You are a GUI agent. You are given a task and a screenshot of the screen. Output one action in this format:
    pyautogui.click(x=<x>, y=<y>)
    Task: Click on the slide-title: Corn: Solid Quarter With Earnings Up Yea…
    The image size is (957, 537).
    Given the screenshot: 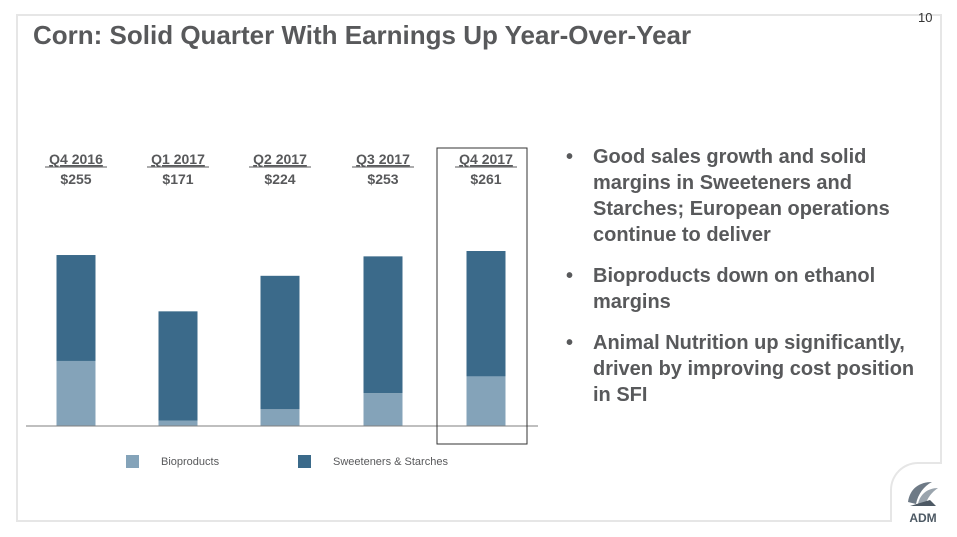 What is the action you would take?
    pyautogui.click(x=362, y=35)
    